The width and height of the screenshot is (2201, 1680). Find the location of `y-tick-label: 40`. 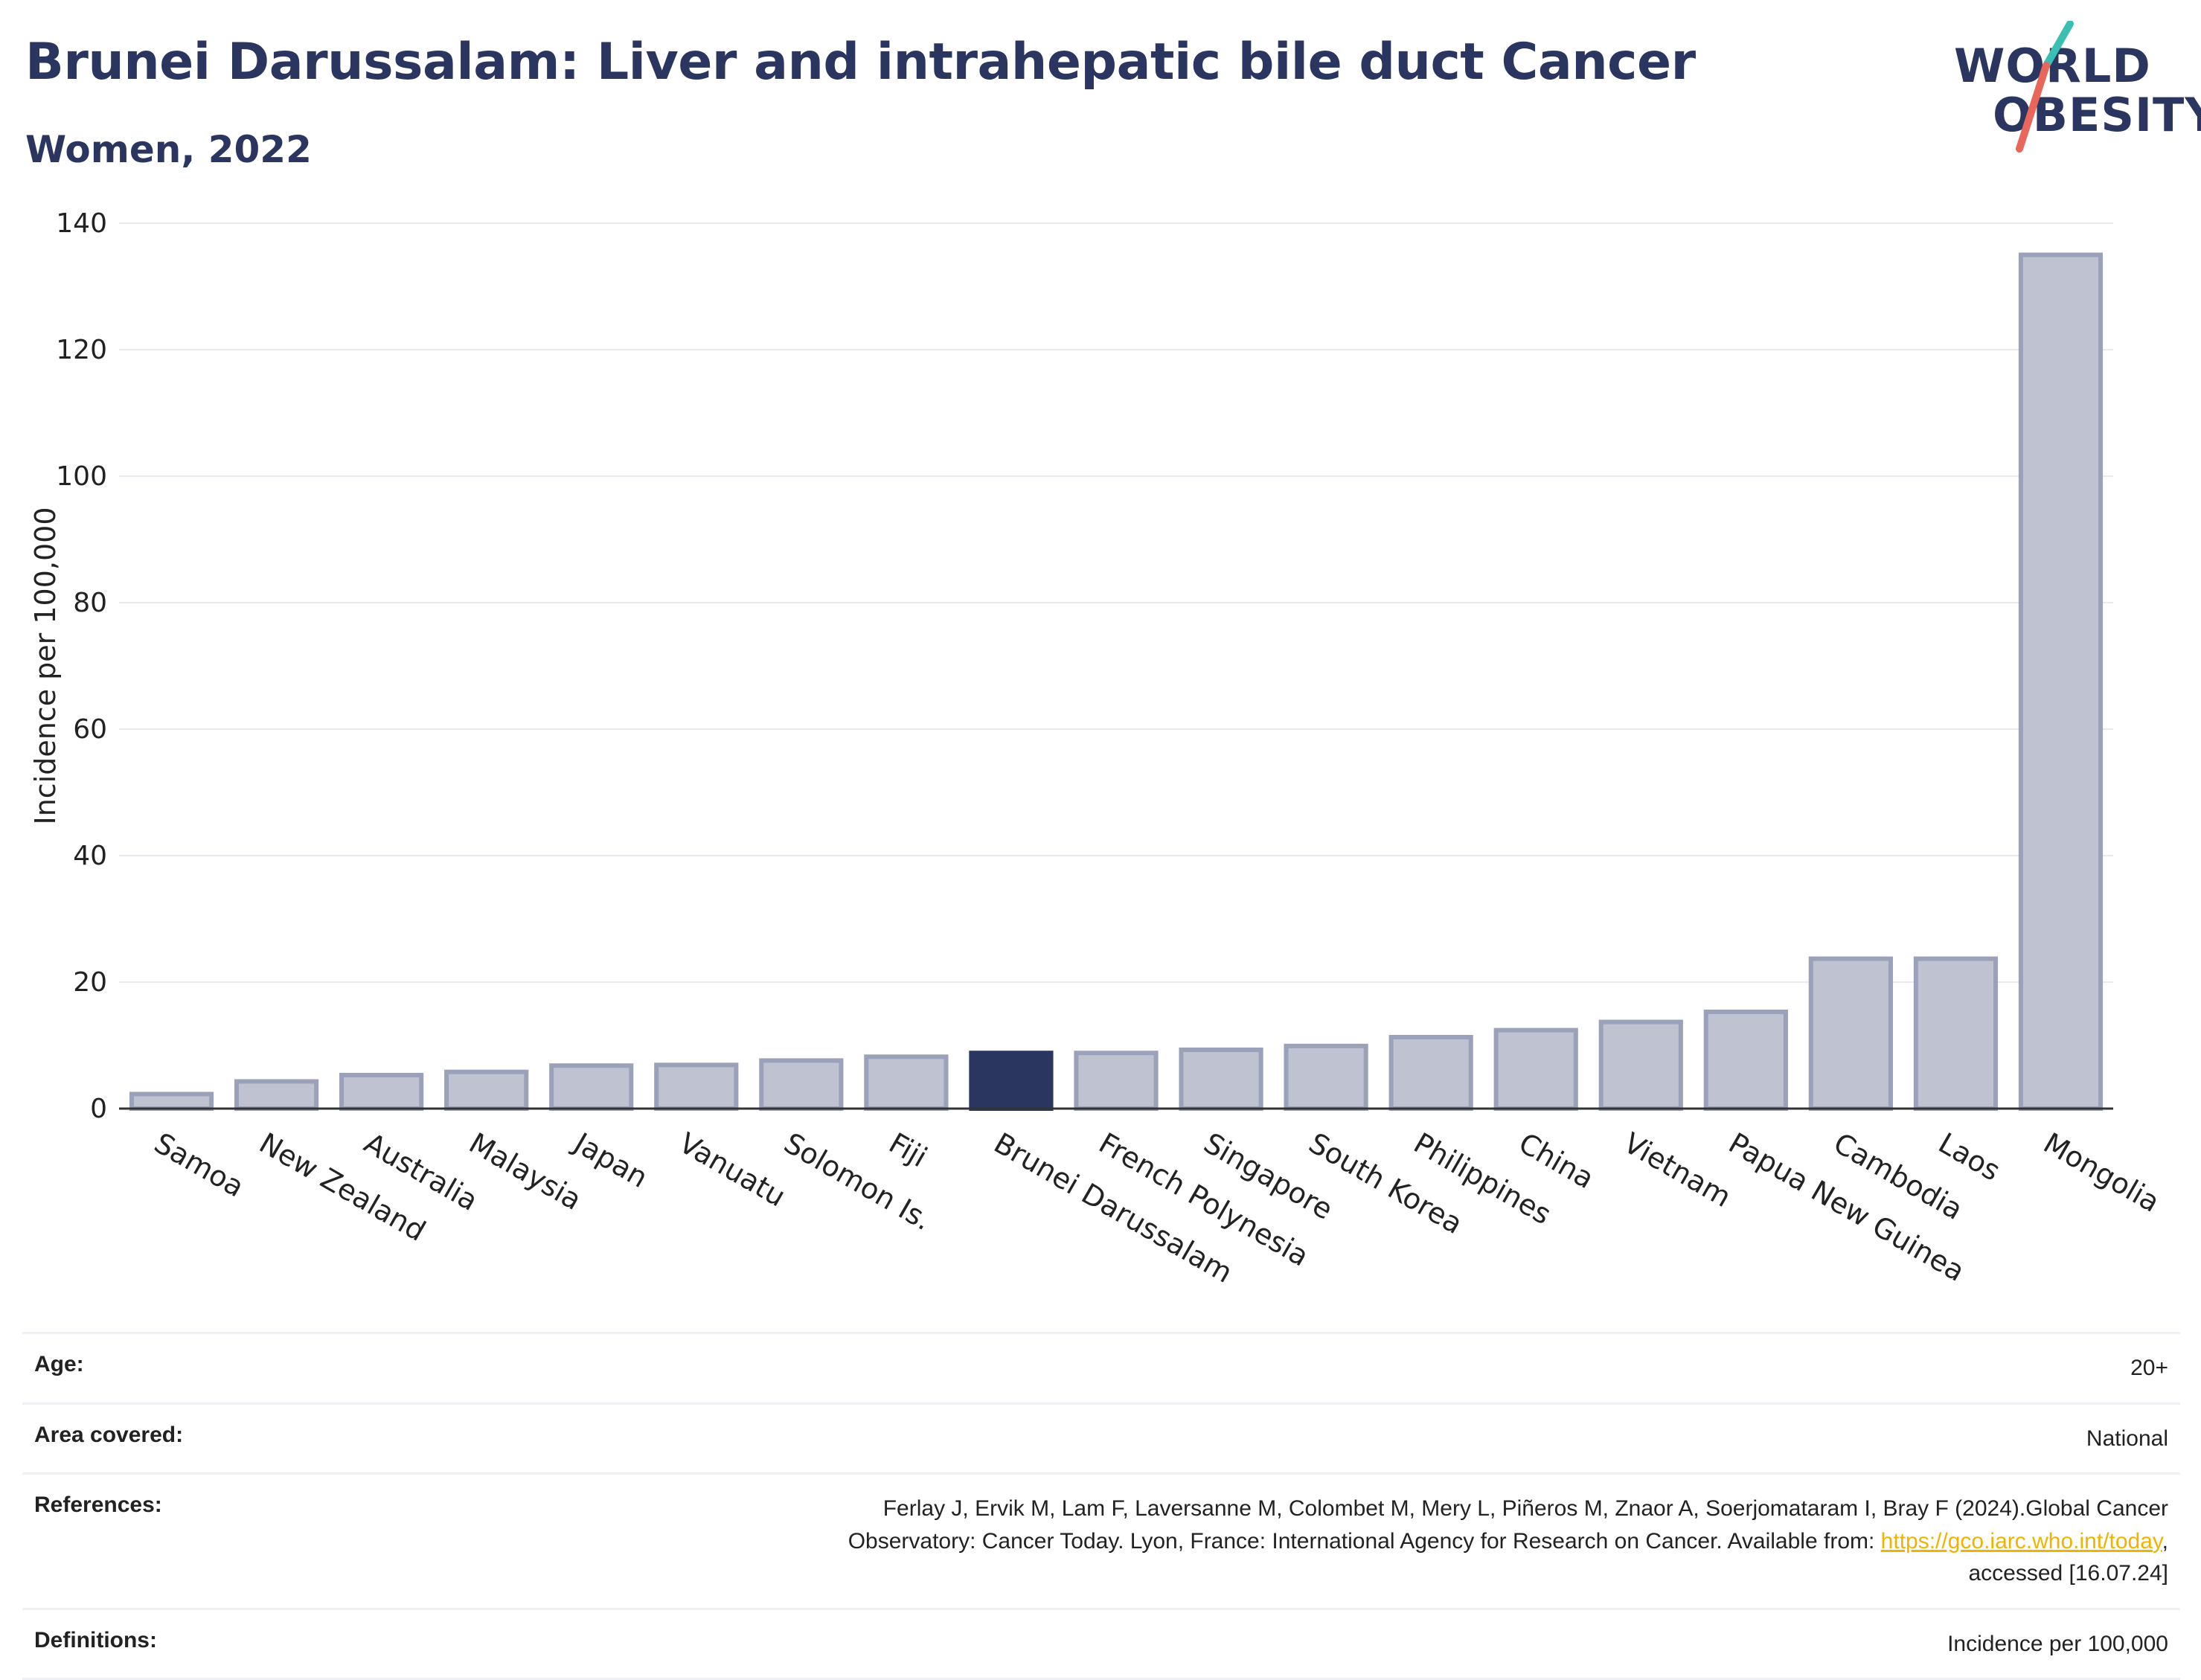

y-tick-label: 40 is located at coordinates (90, 856).